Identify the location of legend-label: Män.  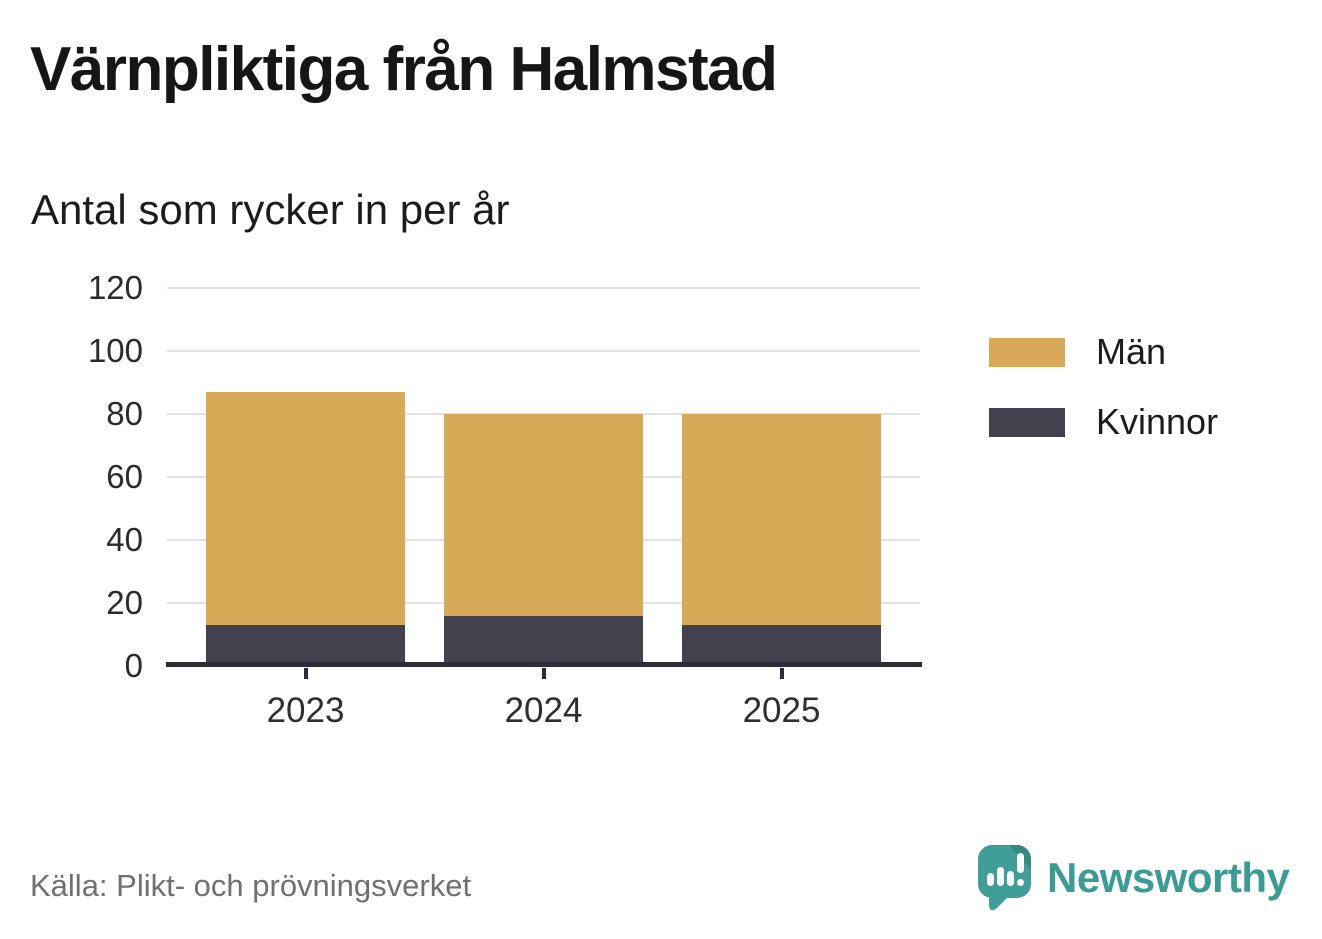
(1131, 351).